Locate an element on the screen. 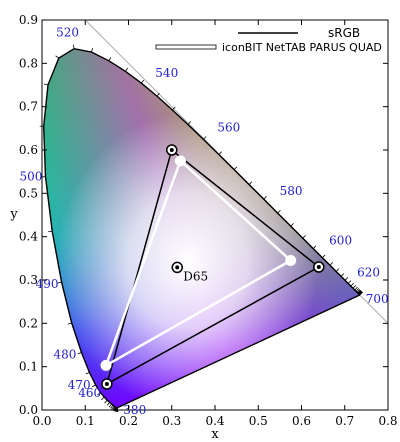 The image size is (400, 442). y-tick-label: 0.8 is located at coordinates (28, 63).